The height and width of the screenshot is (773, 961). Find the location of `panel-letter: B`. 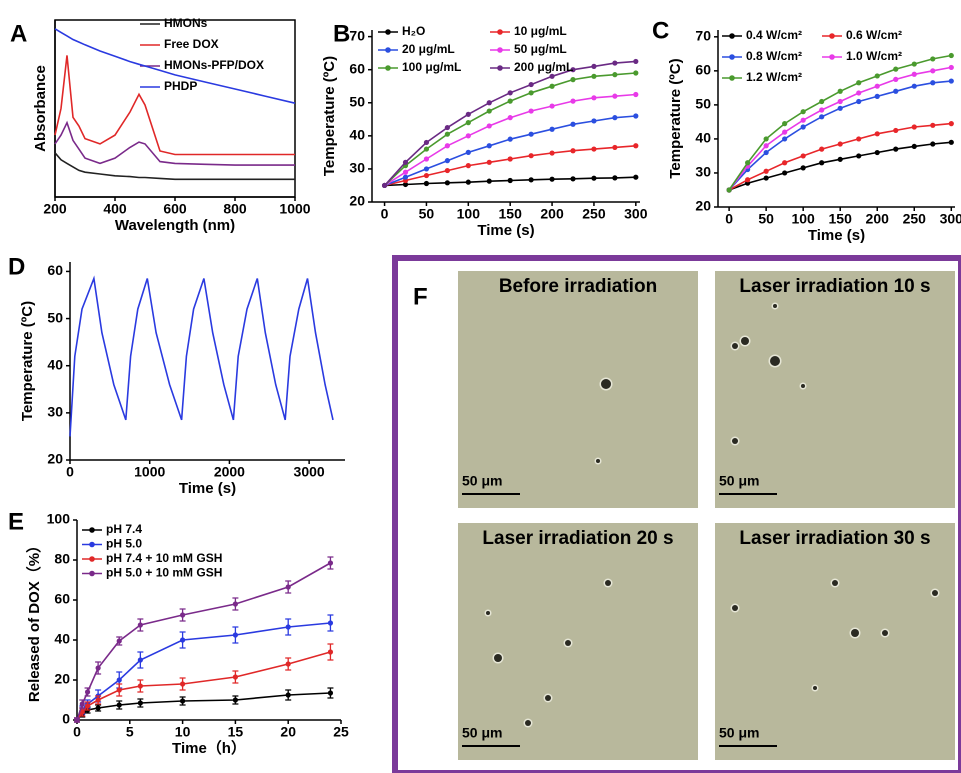

panel-letter: B is located at coordinates (341, 33).